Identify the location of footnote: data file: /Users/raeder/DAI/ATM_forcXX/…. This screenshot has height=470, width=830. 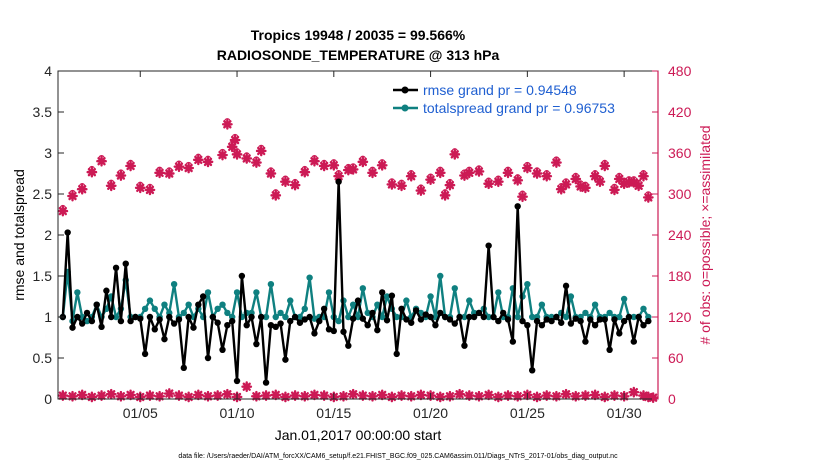
(398, 456).